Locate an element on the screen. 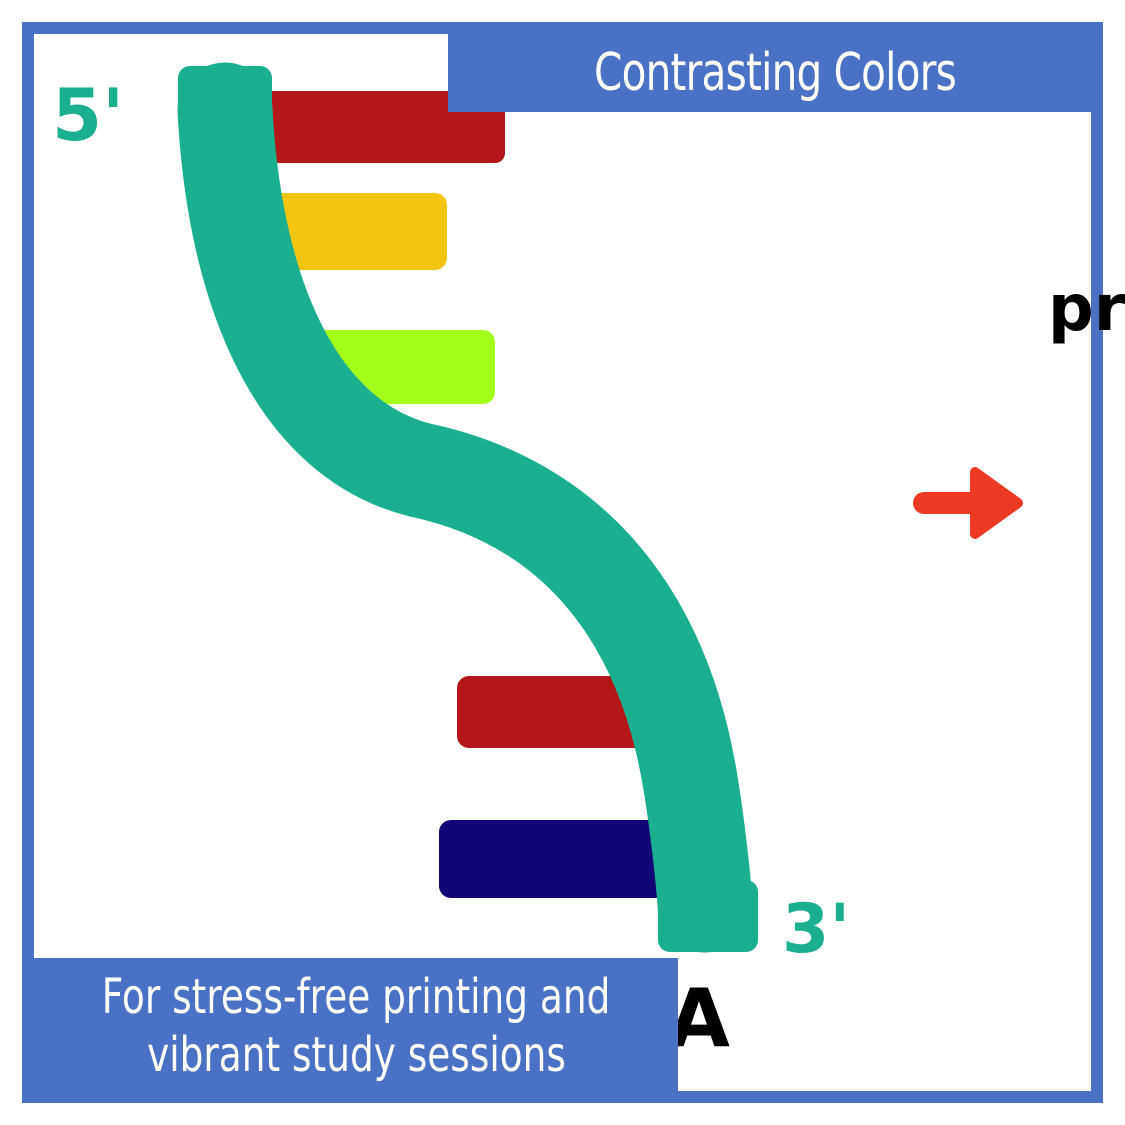 This screenshot has height=1125, width=1125. five-prime-label: 5' is located at coordinates (88, 115).